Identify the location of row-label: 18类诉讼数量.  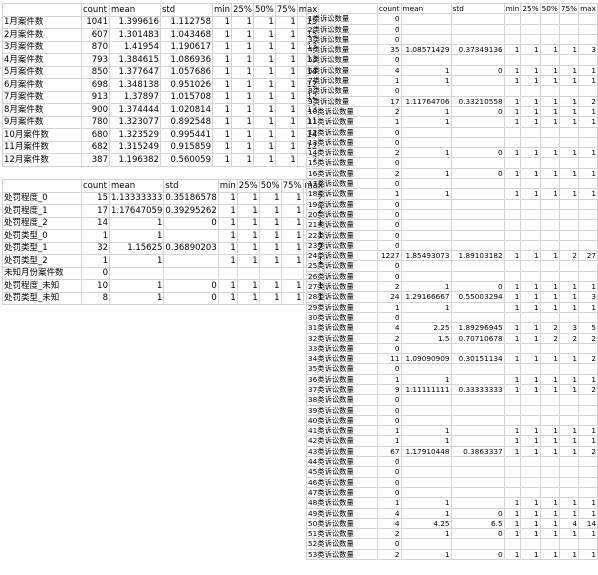
(342, 194).